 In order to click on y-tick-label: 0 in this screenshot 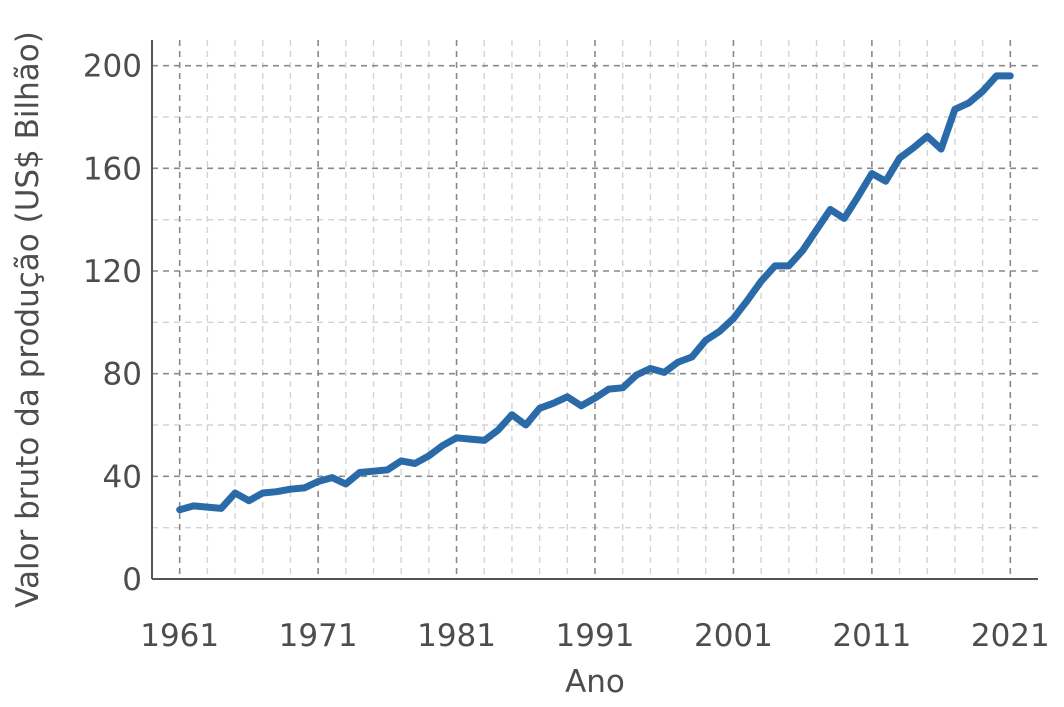, I will do `click(132, 580)`.